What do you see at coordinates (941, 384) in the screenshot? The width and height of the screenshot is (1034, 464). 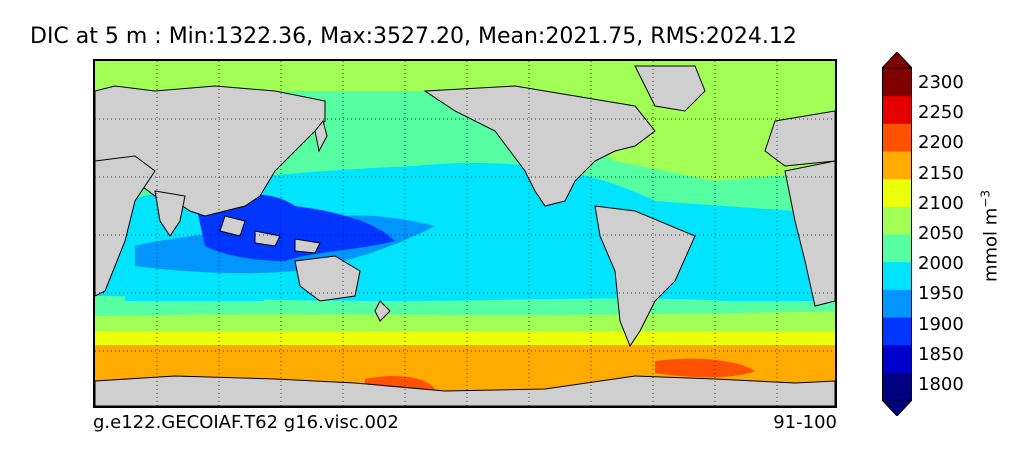 I see `colorbar-tick-label: 1800` at bounding box center [941, 384].